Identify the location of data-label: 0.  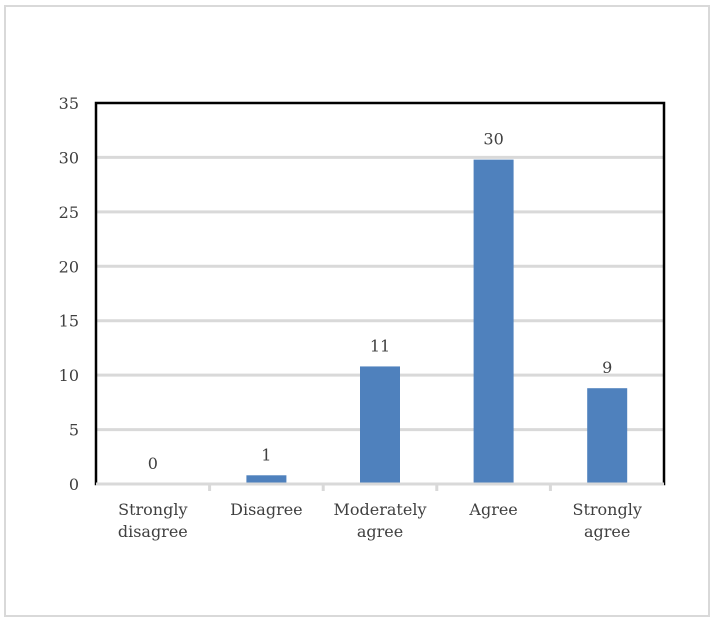
(153, 463).